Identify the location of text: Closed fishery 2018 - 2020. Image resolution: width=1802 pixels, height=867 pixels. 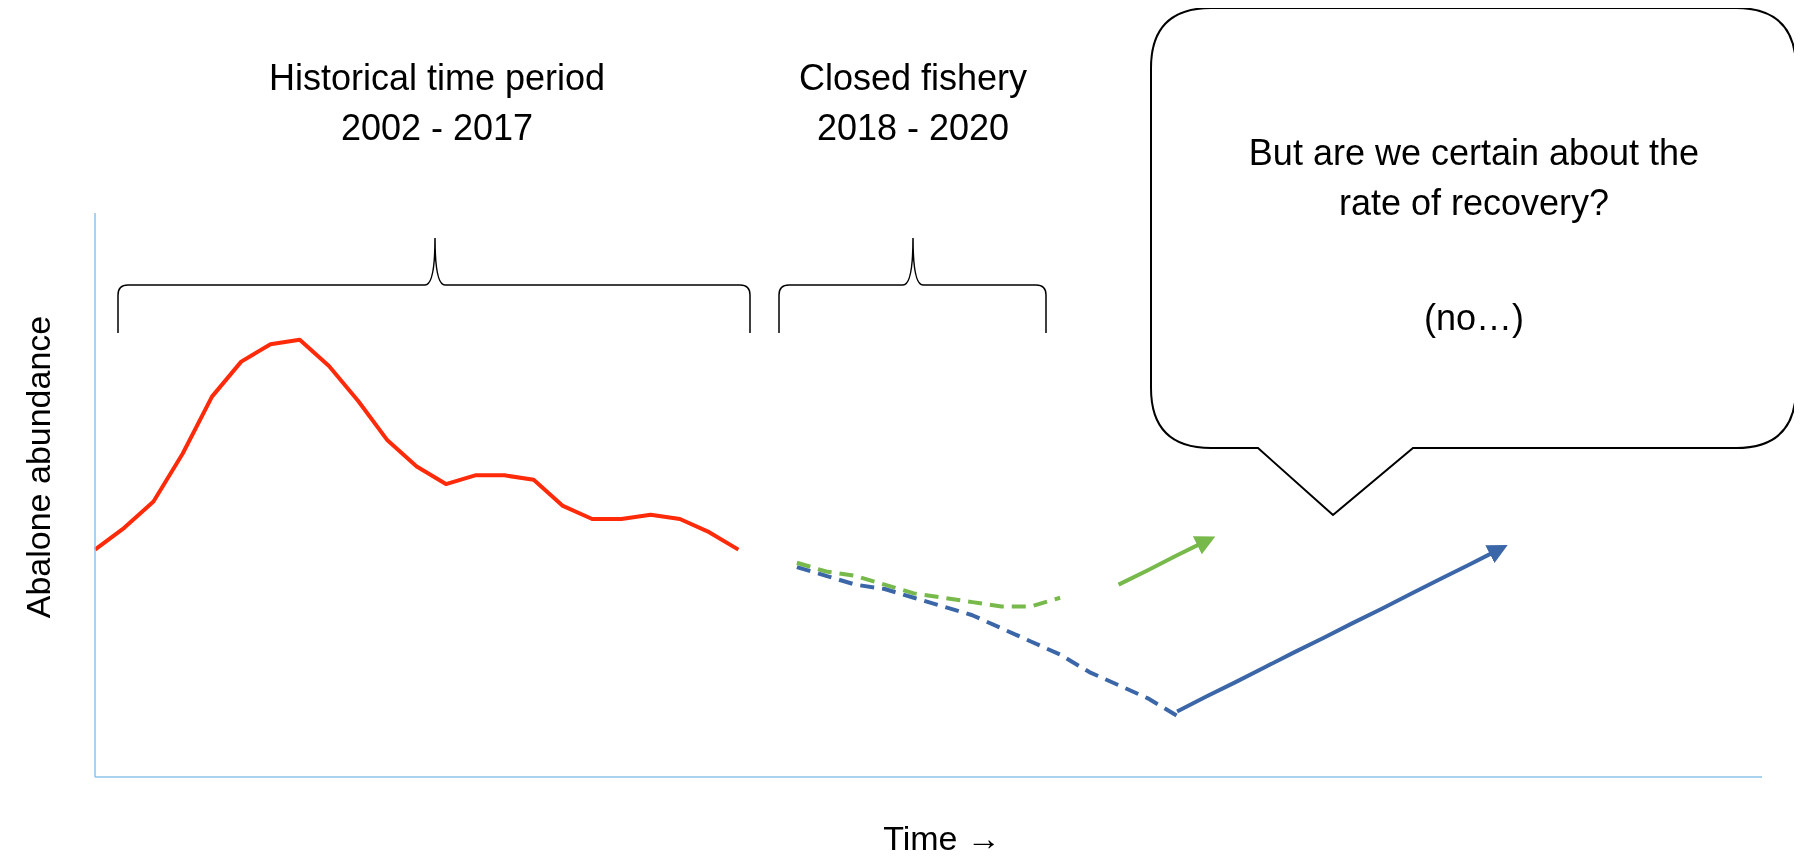
(913, 102).